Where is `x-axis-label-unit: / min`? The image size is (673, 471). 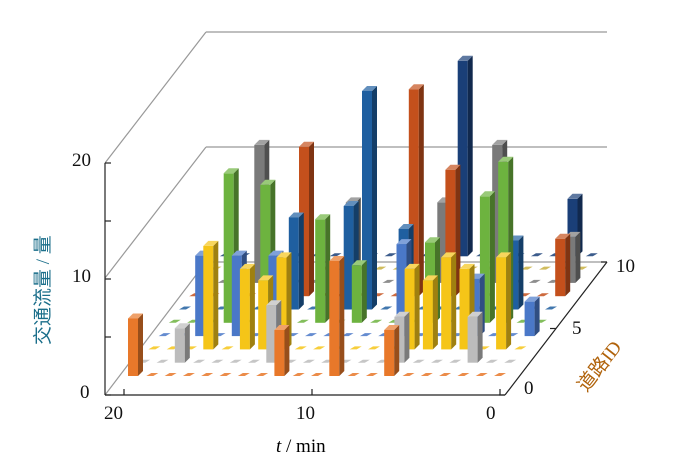
x-axis-label-unit: / min is located at coordinates (303, 446).